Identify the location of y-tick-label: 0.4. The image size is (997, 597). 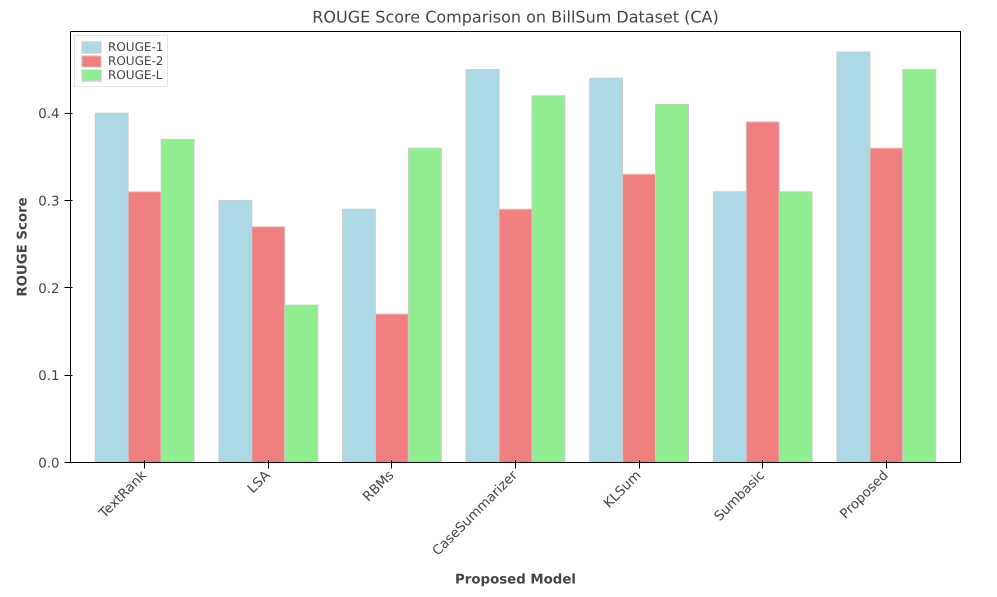
(49, 114).